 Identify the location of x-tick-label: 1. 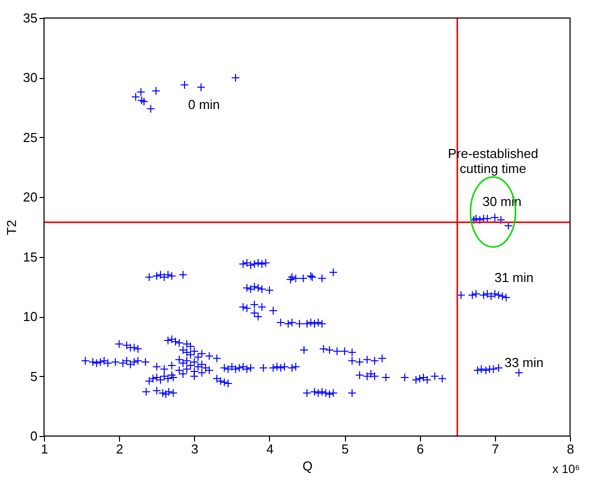
(44, 449).